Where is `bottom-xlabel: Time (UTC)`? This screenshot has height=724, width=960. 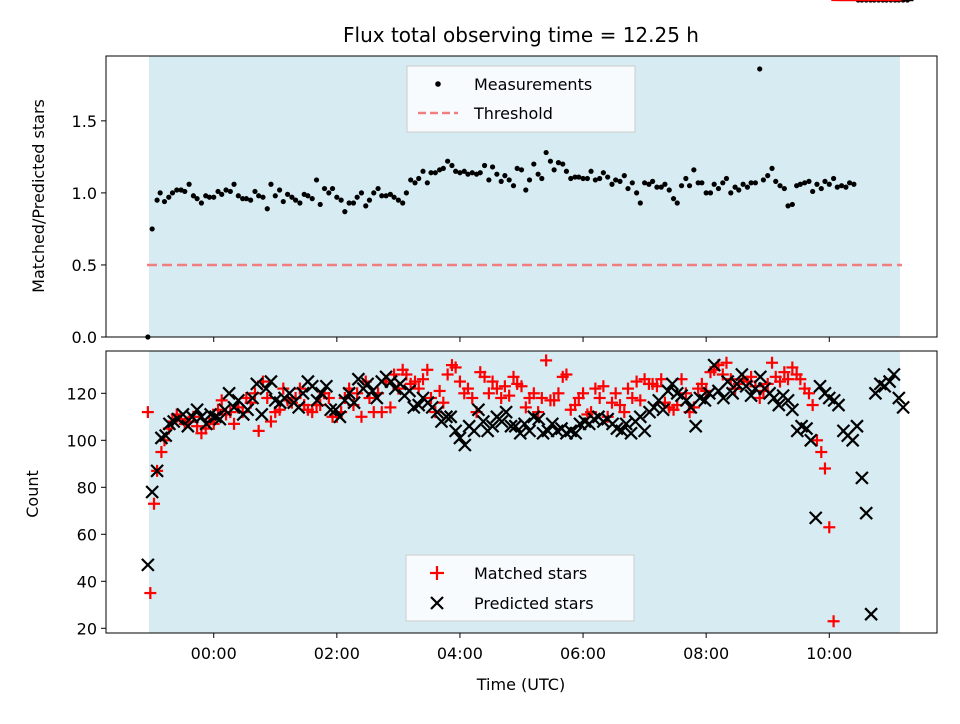
bottom-xlabel: Time (UTC) is located at coordinates (520, 684).